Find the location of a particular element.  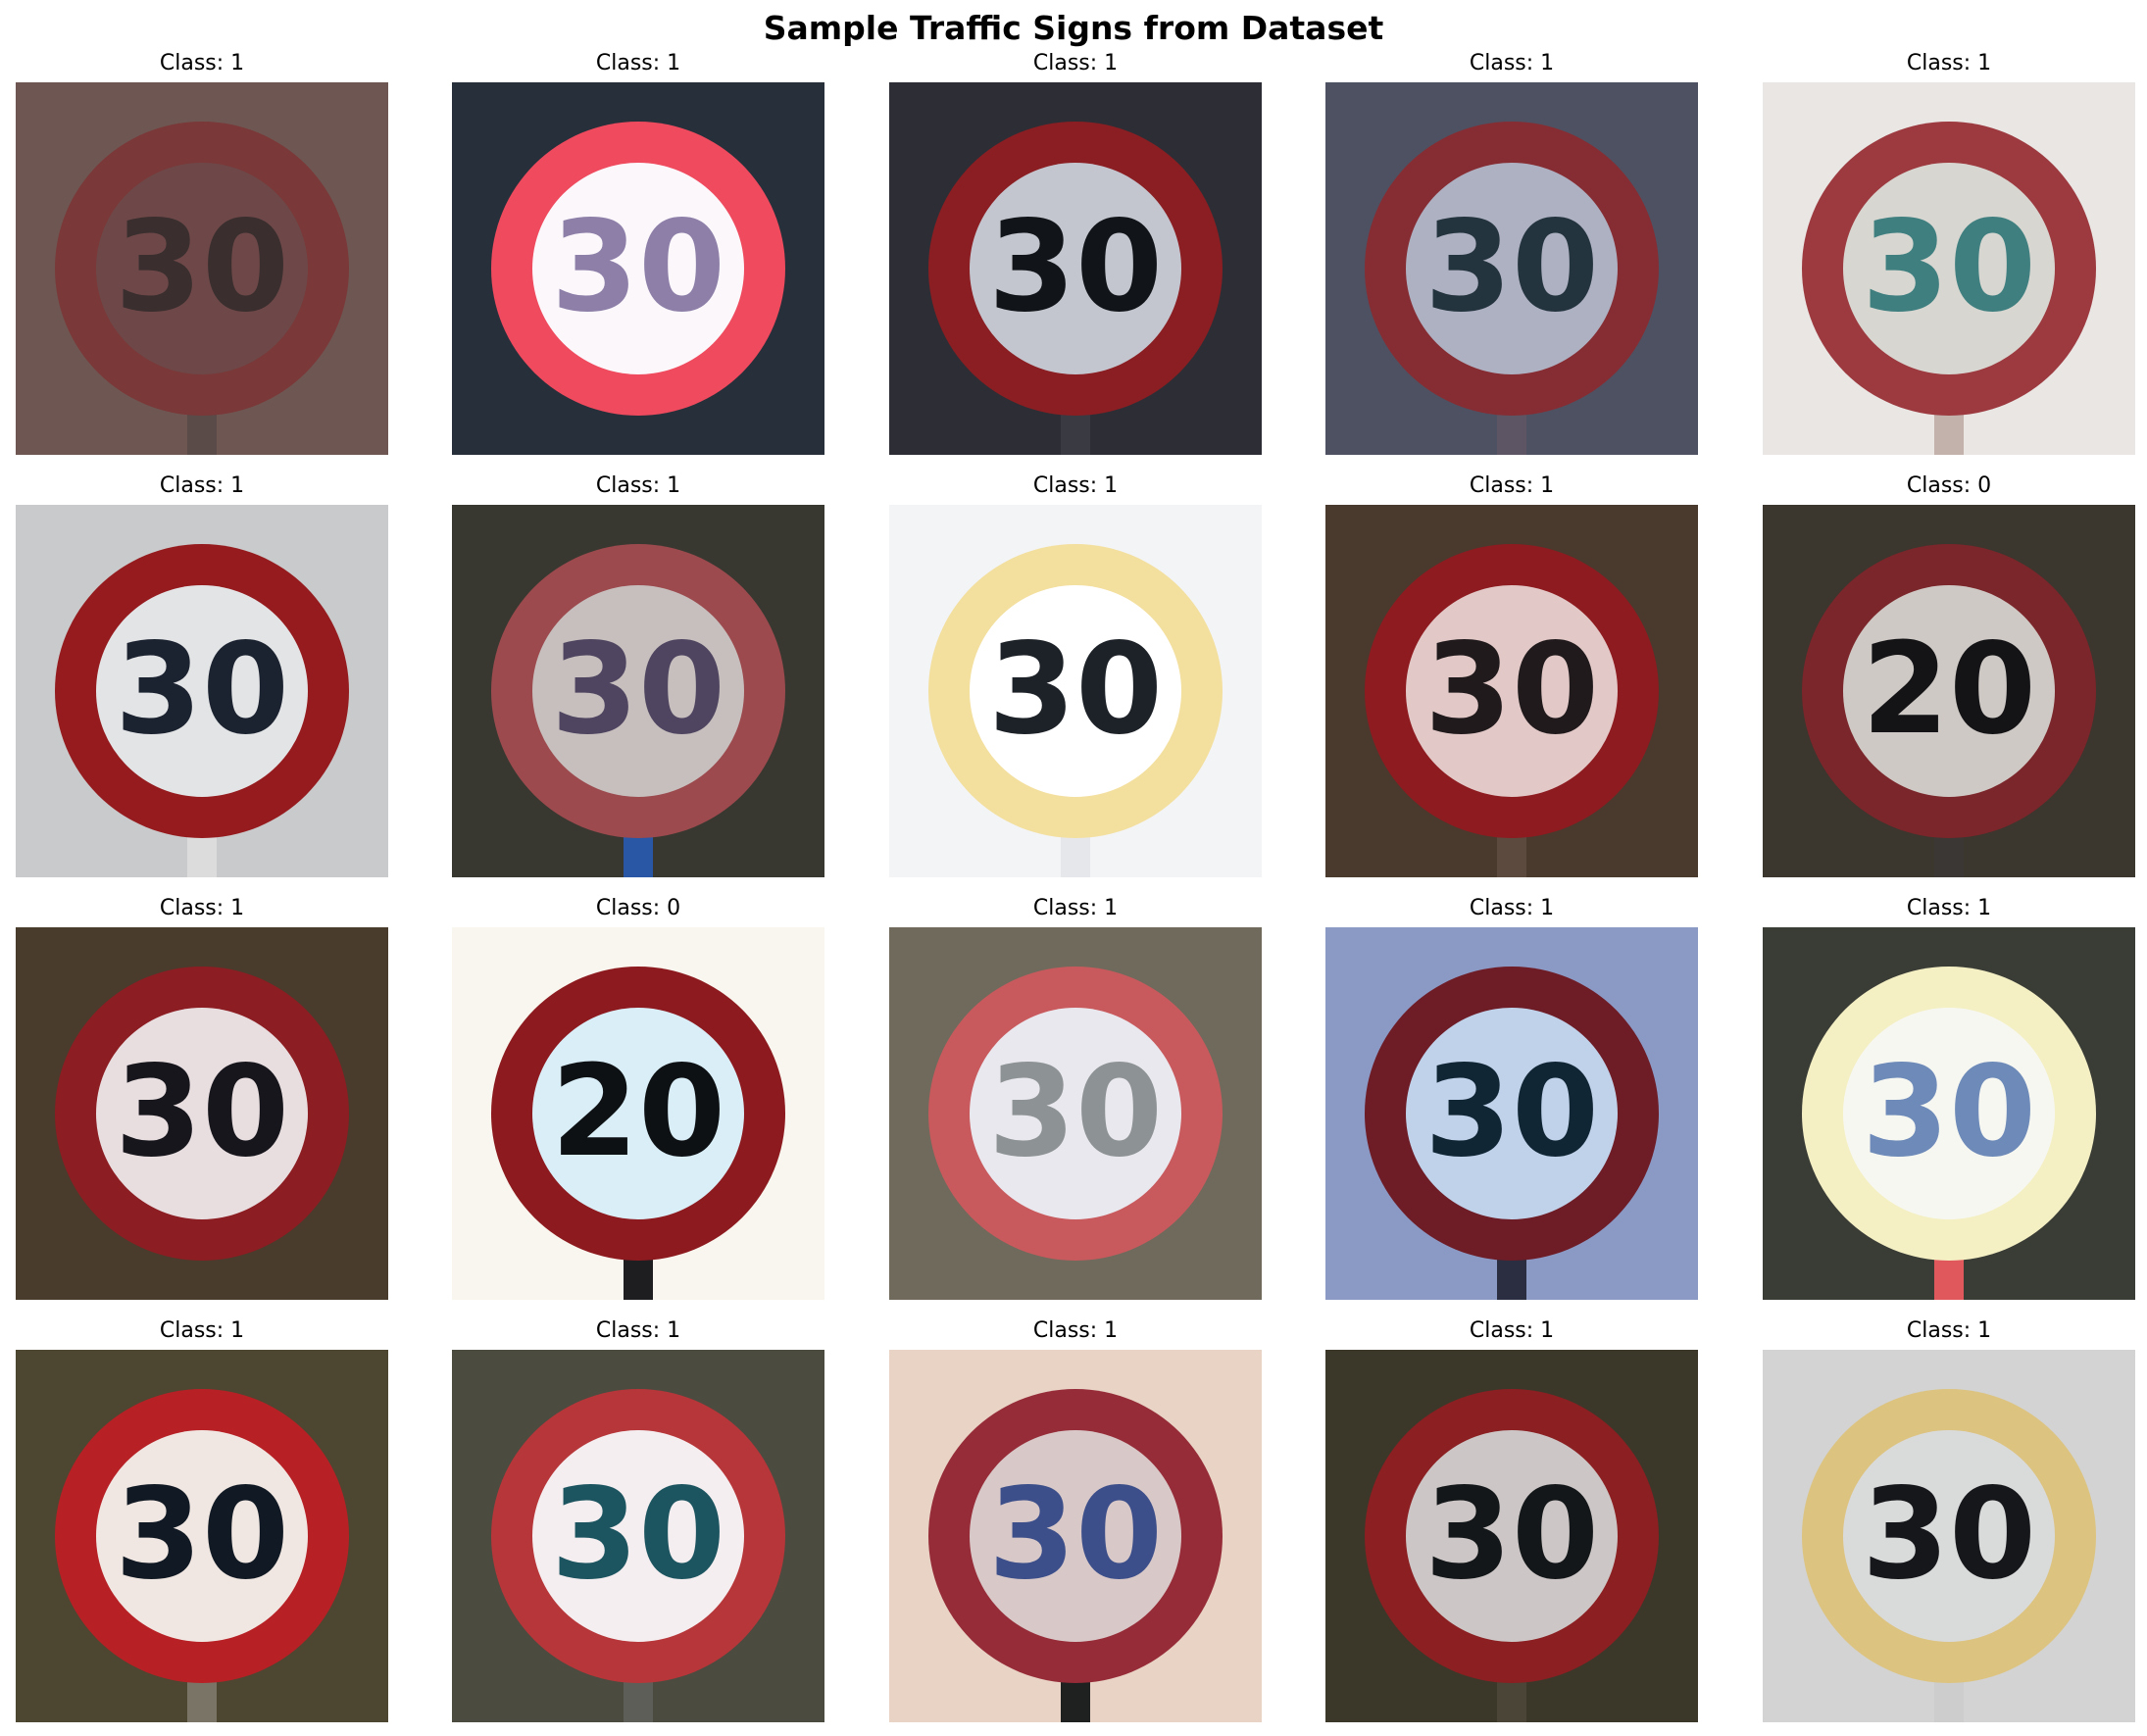

figure-title: Sample Traffic Signs from Dataset is located at coordinates (1073, 28).